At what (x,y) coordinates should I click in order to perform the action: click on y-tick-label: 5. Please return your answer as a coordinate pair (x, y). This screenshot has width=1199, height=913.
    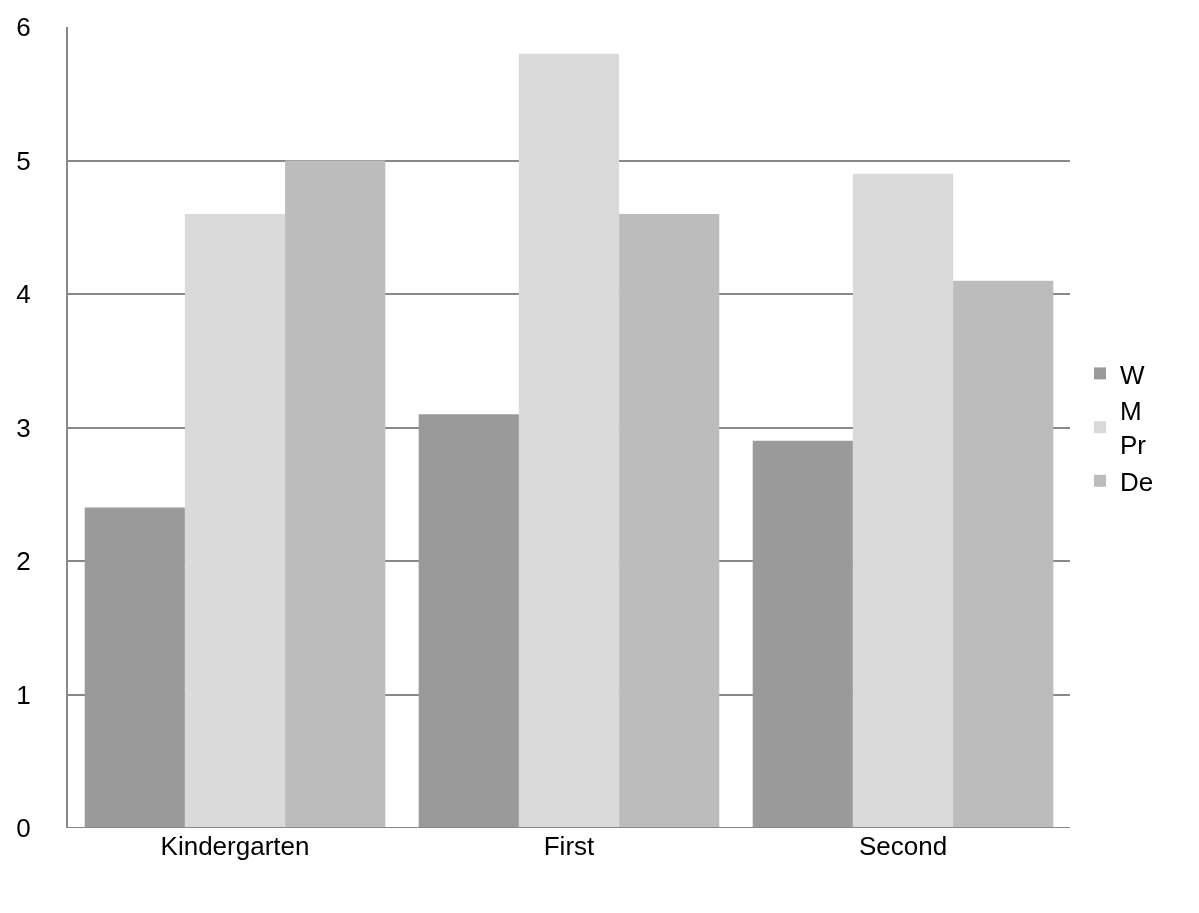
    Looking at the image, I should click on (23, 160).